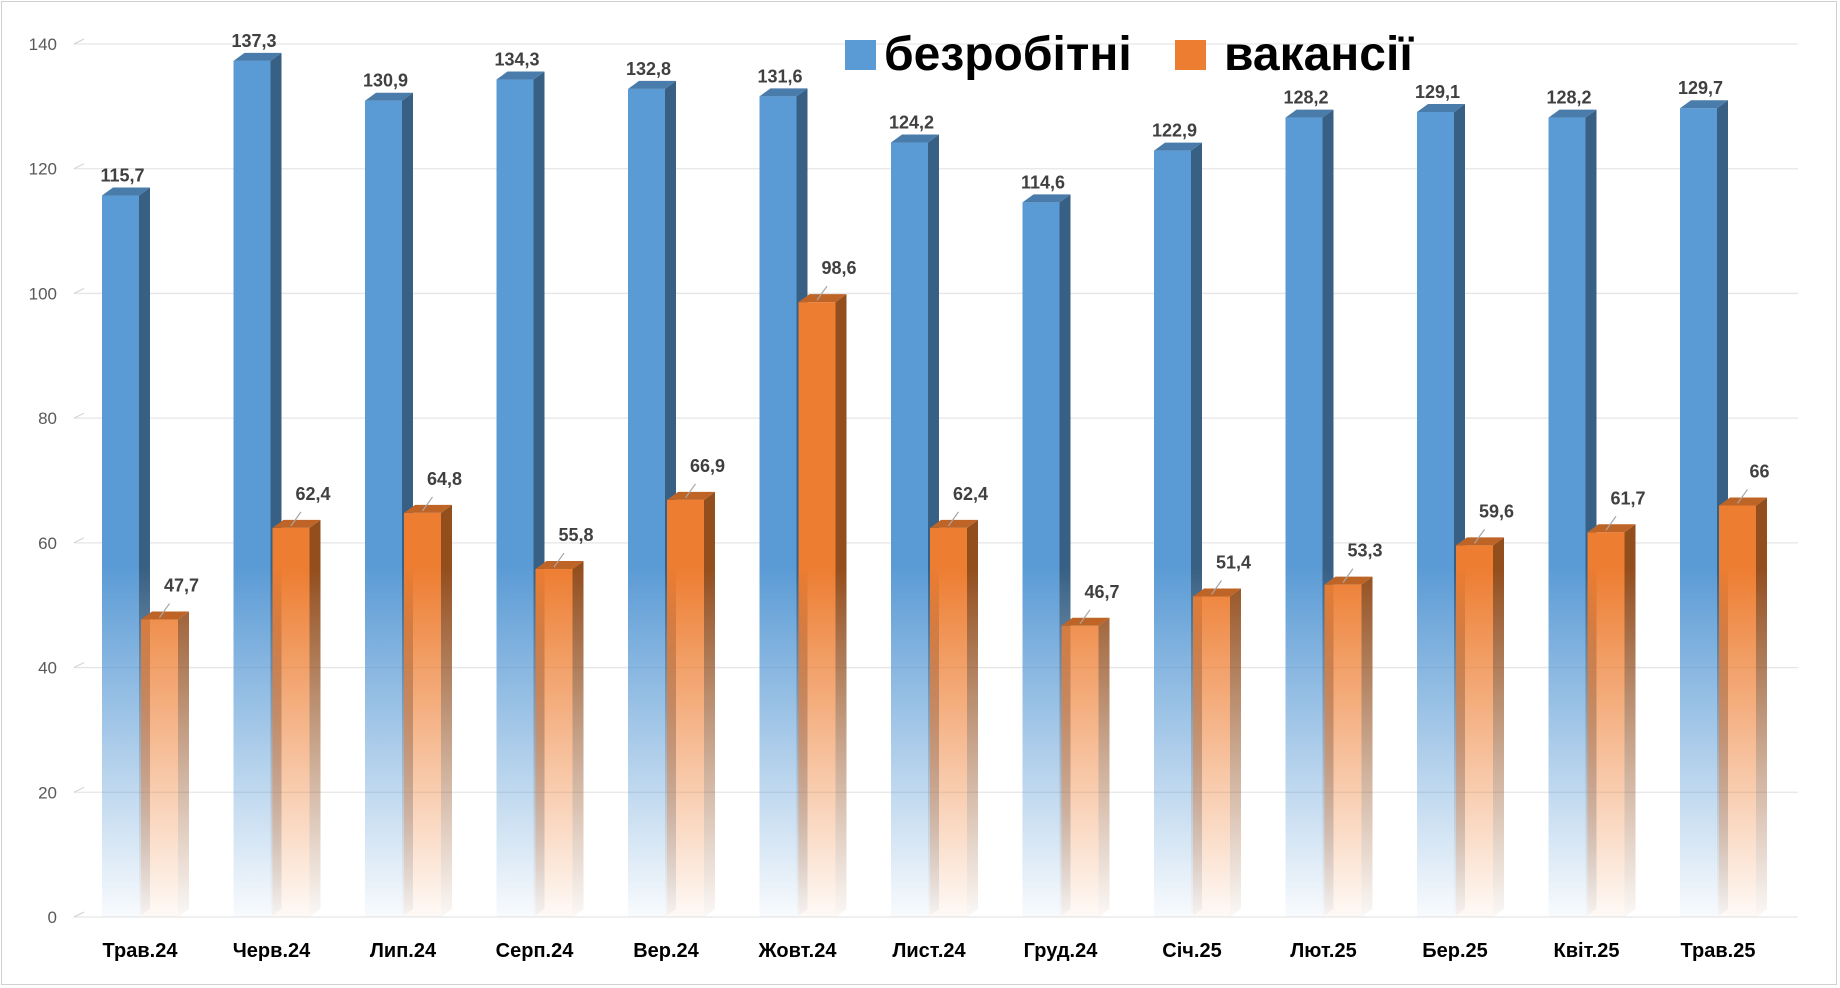 This screenshot has height=988, width=1840. What do you see at coordinates (47, 792) in the screenshot?
I see `y-tick-label: 20` at bounding box center [47, 792].